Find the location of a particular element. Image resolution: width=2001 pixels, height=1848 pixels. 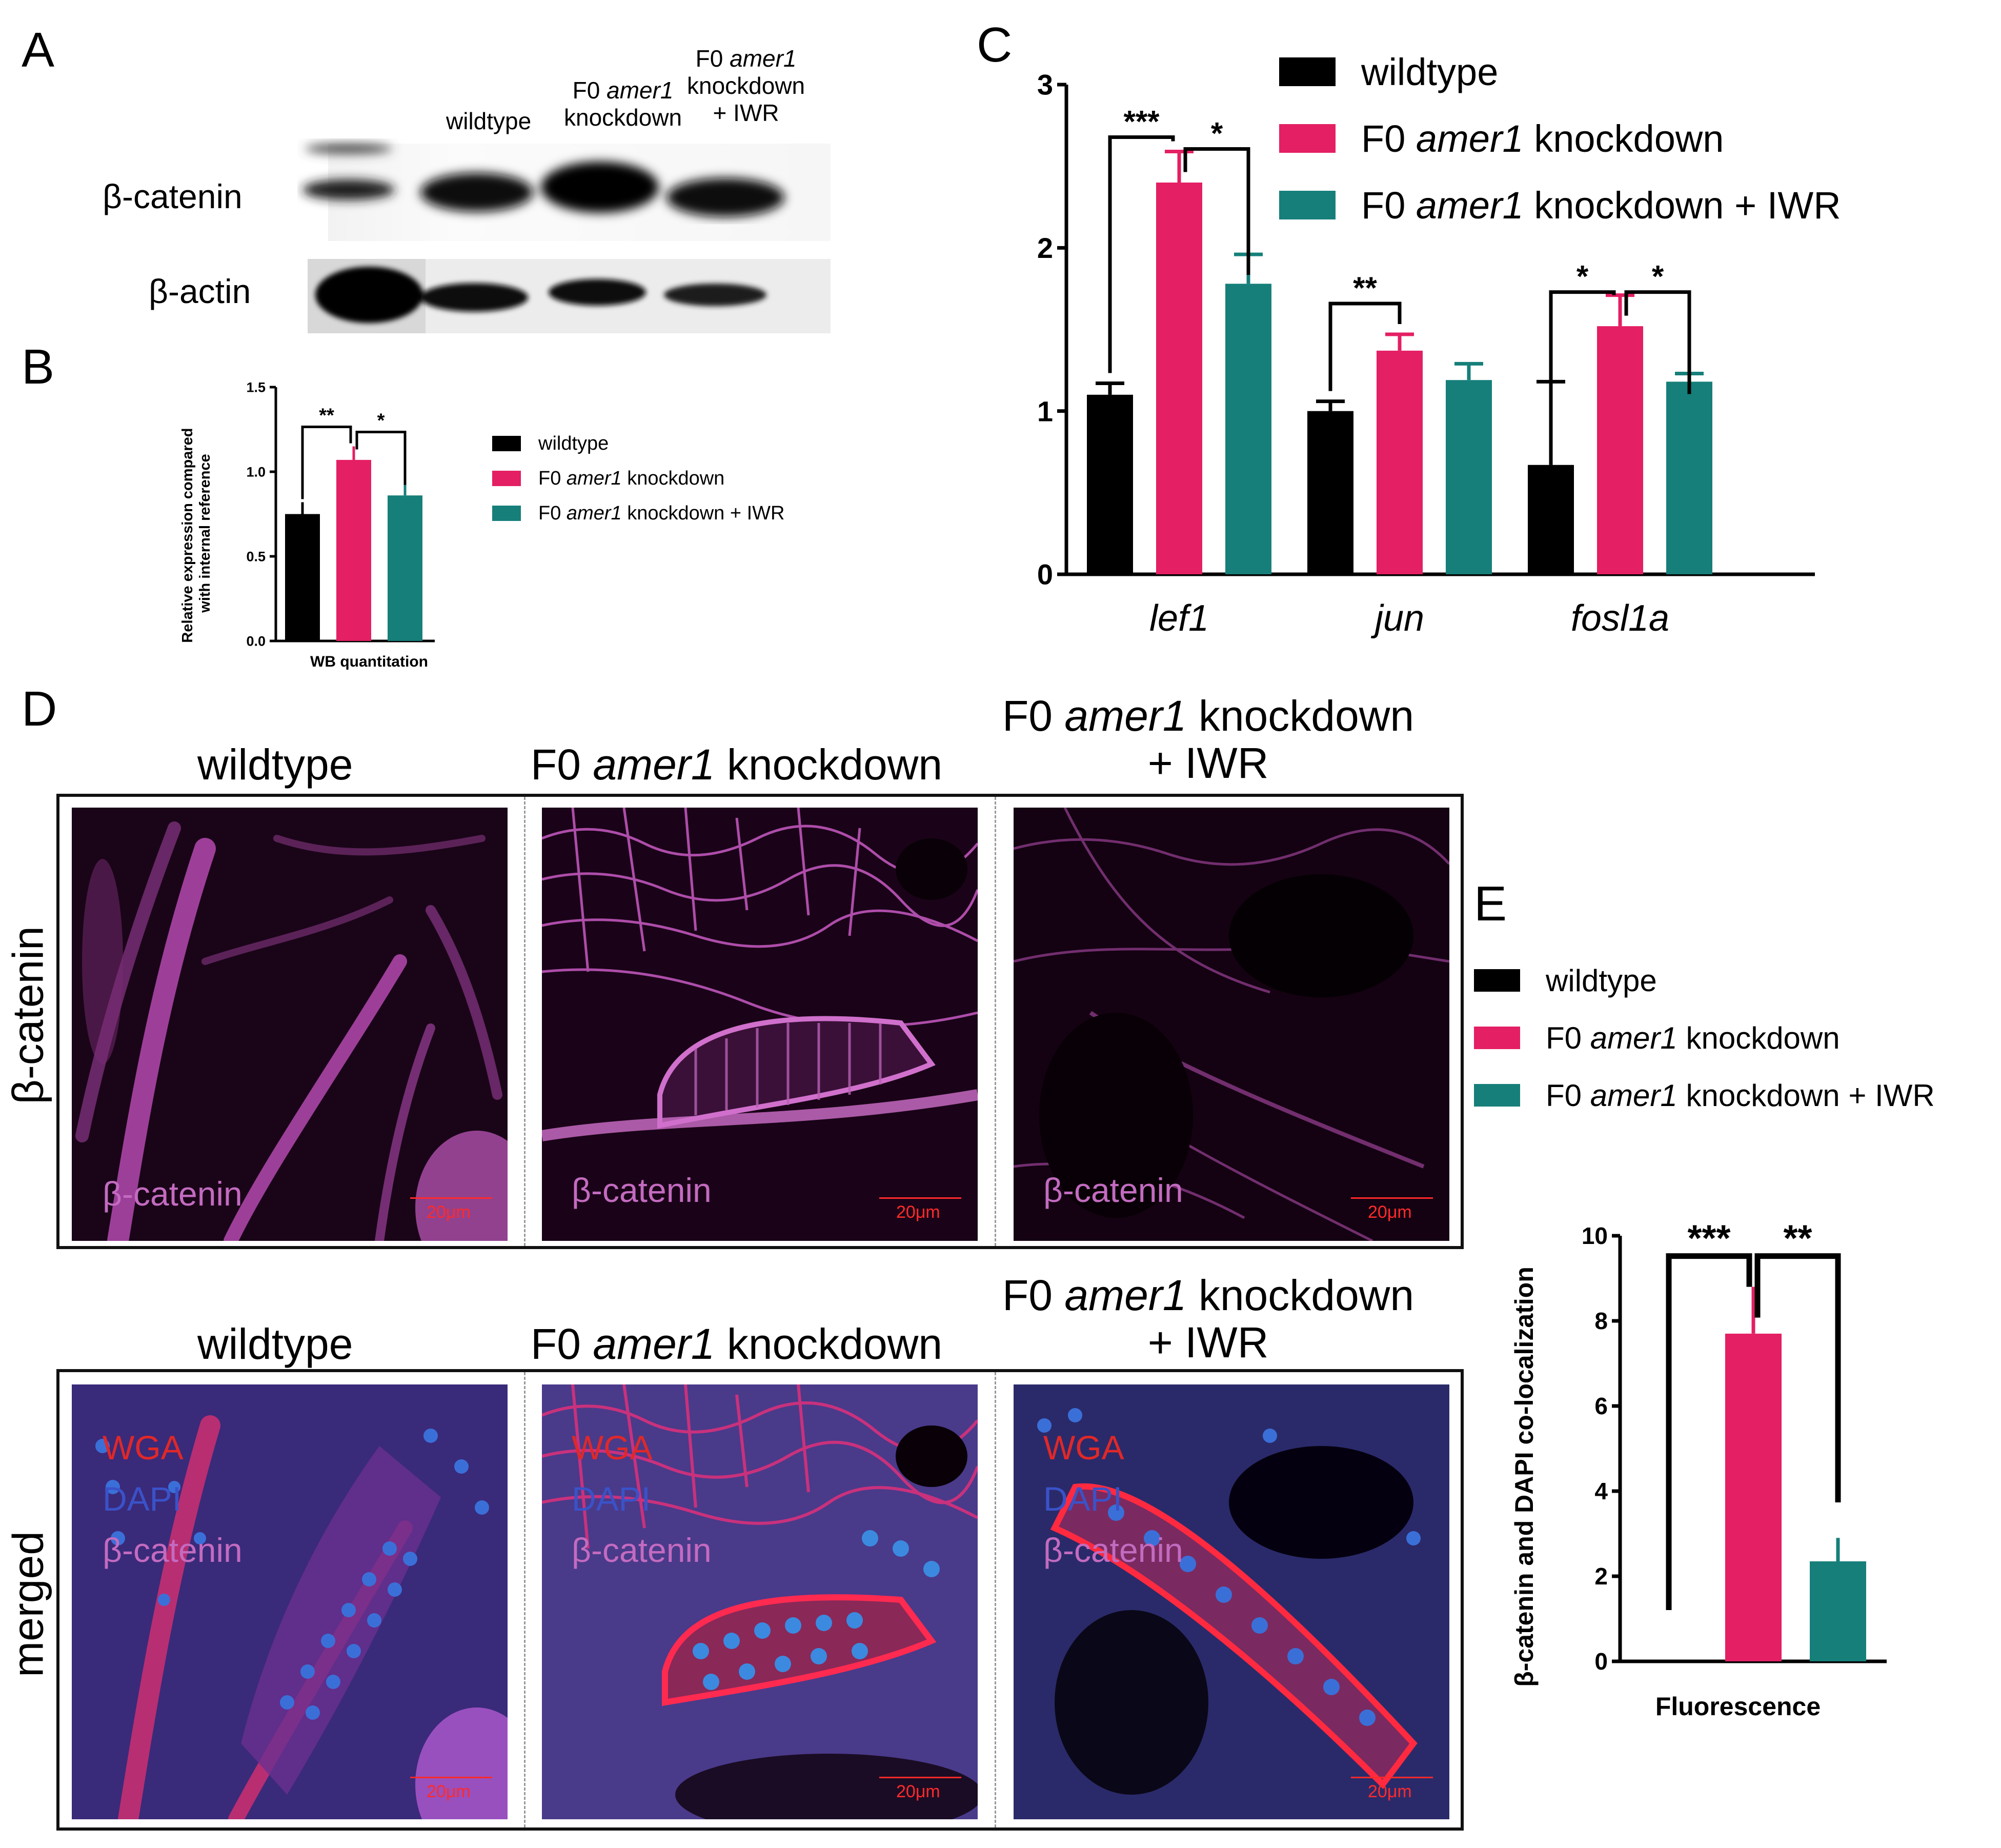

chart-e-ylabel: β-catenin and DAPI co-localization is located at coordinates (1525, 1477).